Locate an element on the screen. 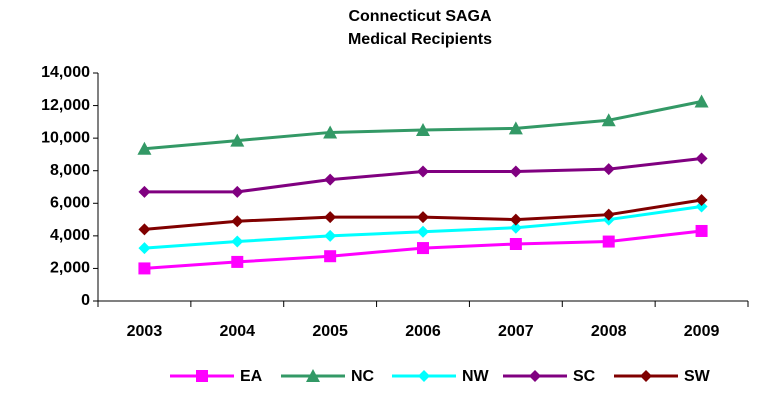 The image size is (757, 418). y-tick-label: 2,000 is located at coordinates (70, 268).